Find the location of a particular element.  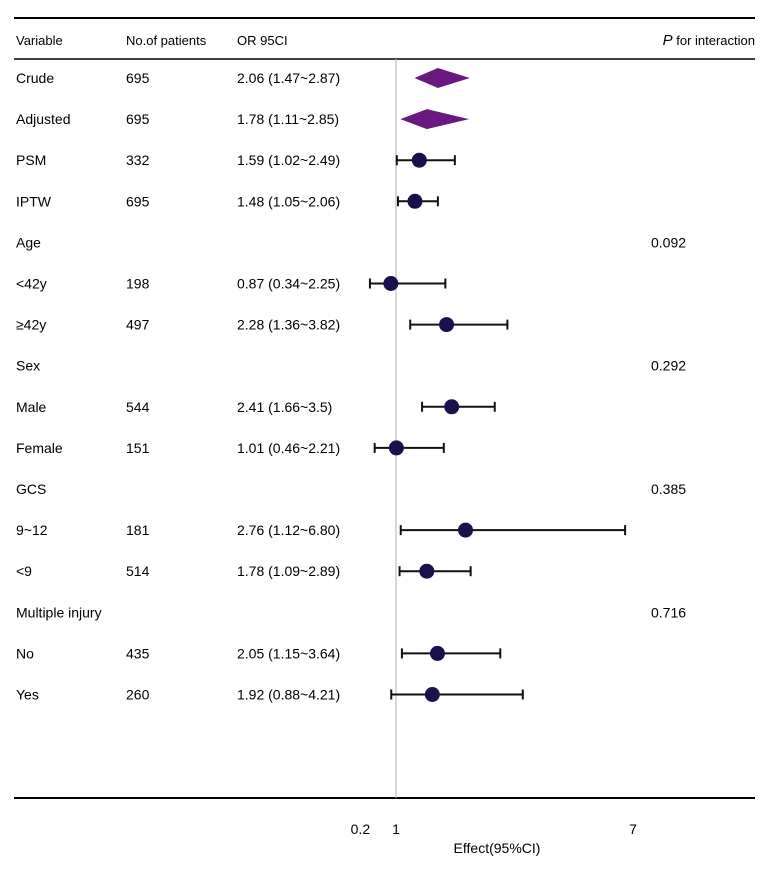

table-row: IPTW 695 1.48 (1.05~2.06) is located at coordinates (227, 201).